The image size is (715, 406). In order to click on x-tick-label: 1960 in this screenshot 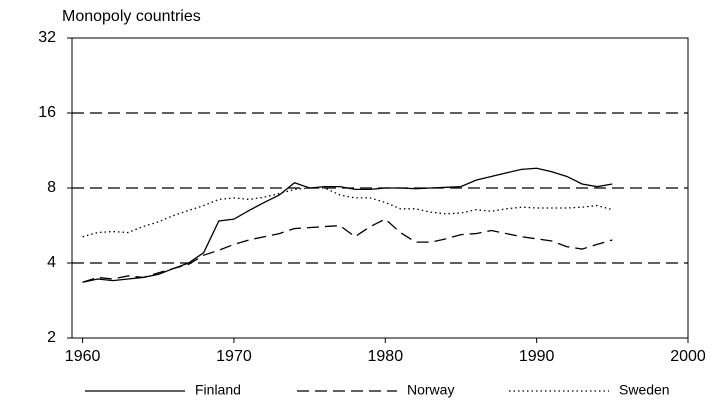, I will do `click(83, 356)`.